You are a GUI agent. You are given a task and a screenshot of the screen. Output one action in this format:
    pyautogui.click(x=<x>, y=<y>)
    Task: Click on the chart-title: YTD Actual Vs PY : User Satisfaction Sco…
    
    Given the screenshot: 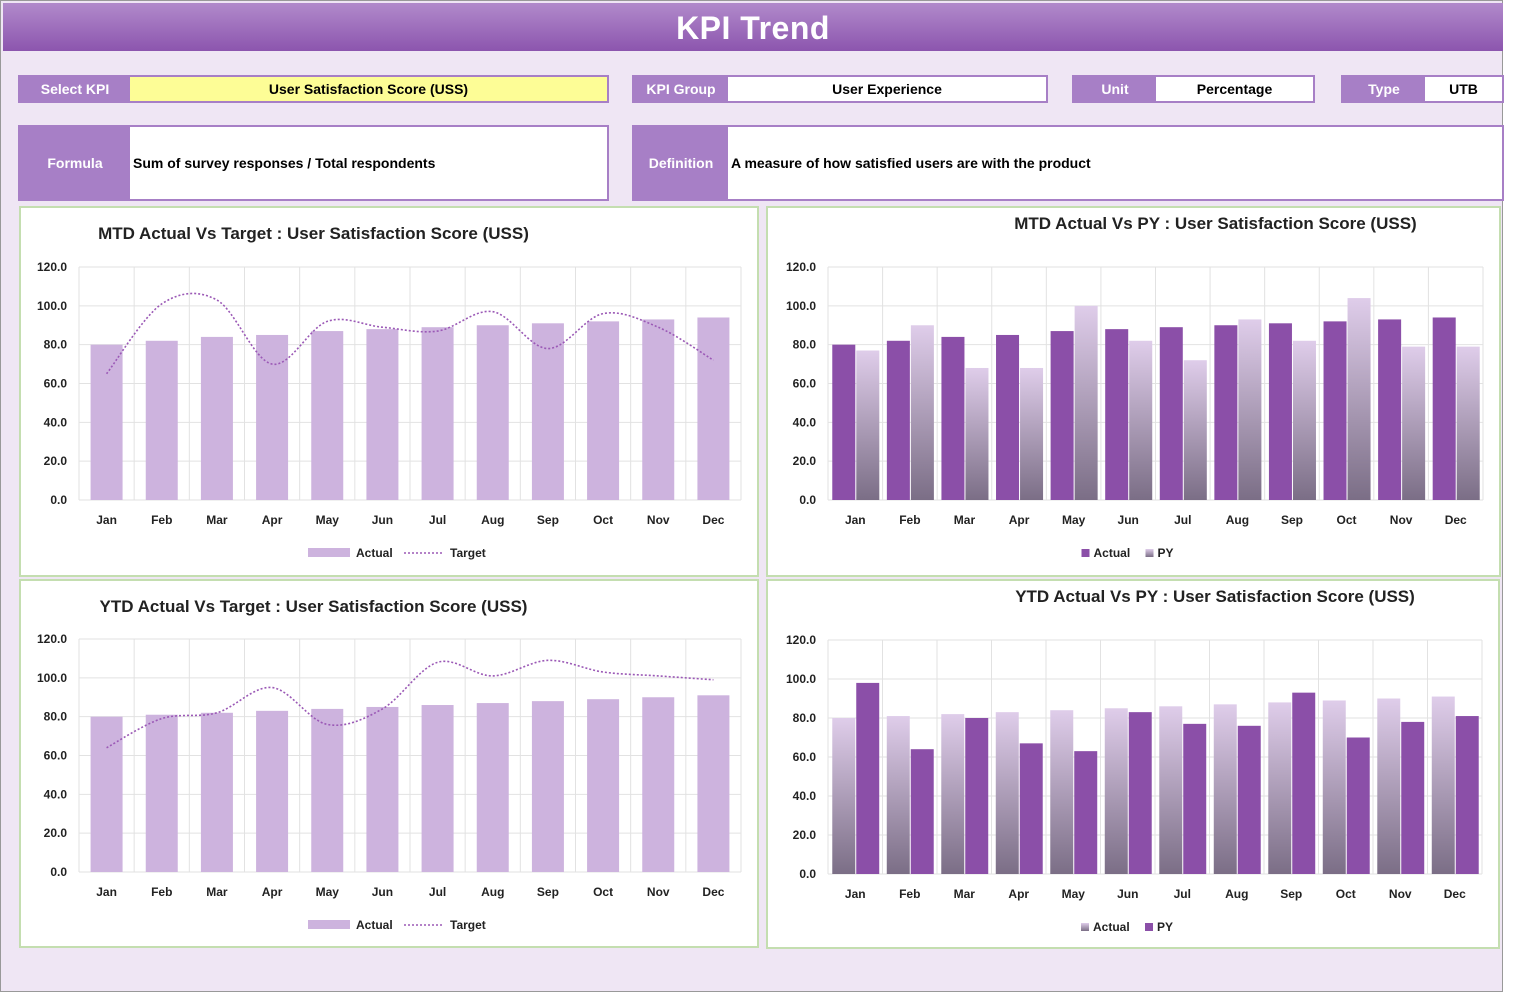 What is the action you would take?
    pyautogui.click(x=1215, y=596)
    